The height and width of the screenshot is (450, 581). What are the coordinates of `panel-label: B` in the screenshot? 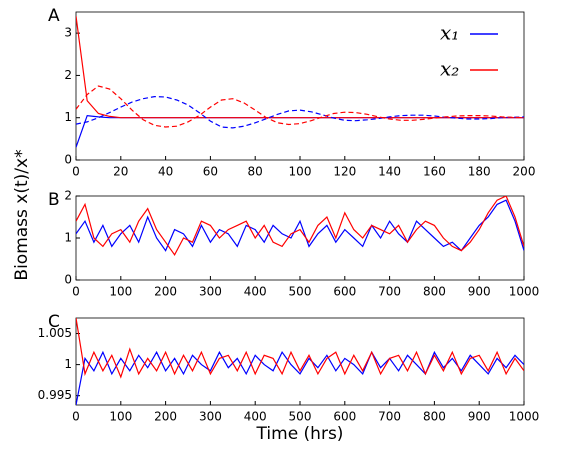 It's located at (54, 200).